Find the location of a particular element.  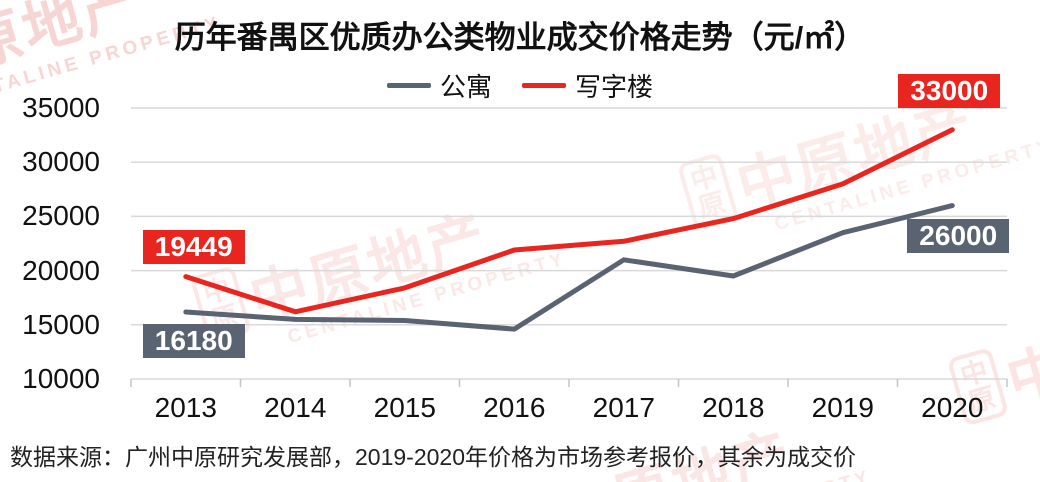

x-axis-label: 2016 is located at coordinates (514, 407).